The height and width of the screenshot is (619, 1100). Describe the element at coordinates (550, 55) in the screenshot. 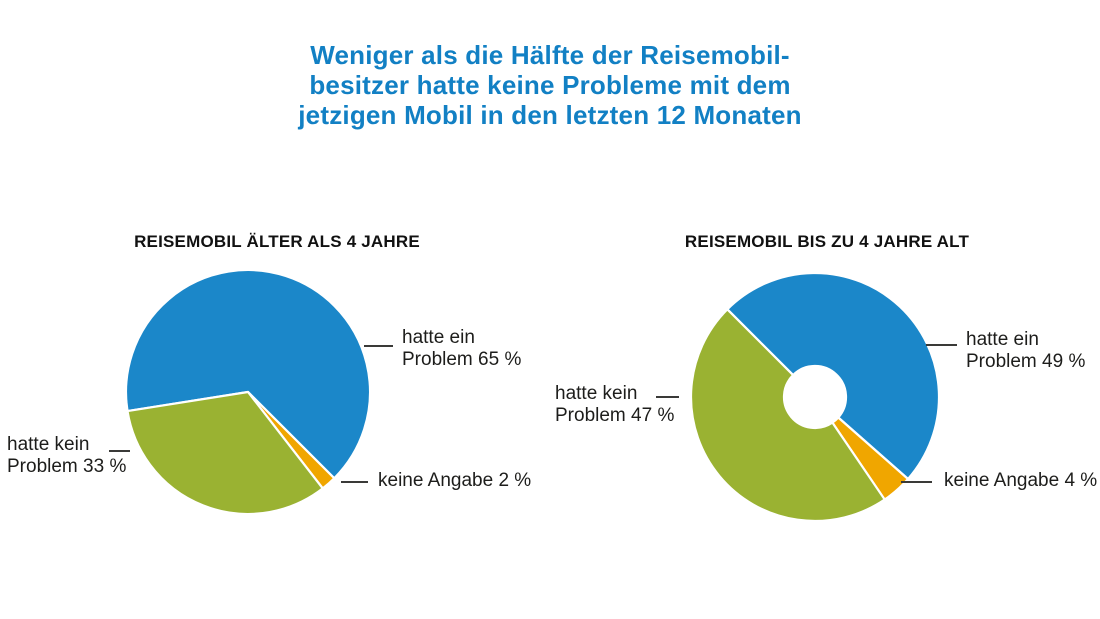

I see `main-title-line-1: Weniger als die Hälfte der Reisemobil-` at that location.